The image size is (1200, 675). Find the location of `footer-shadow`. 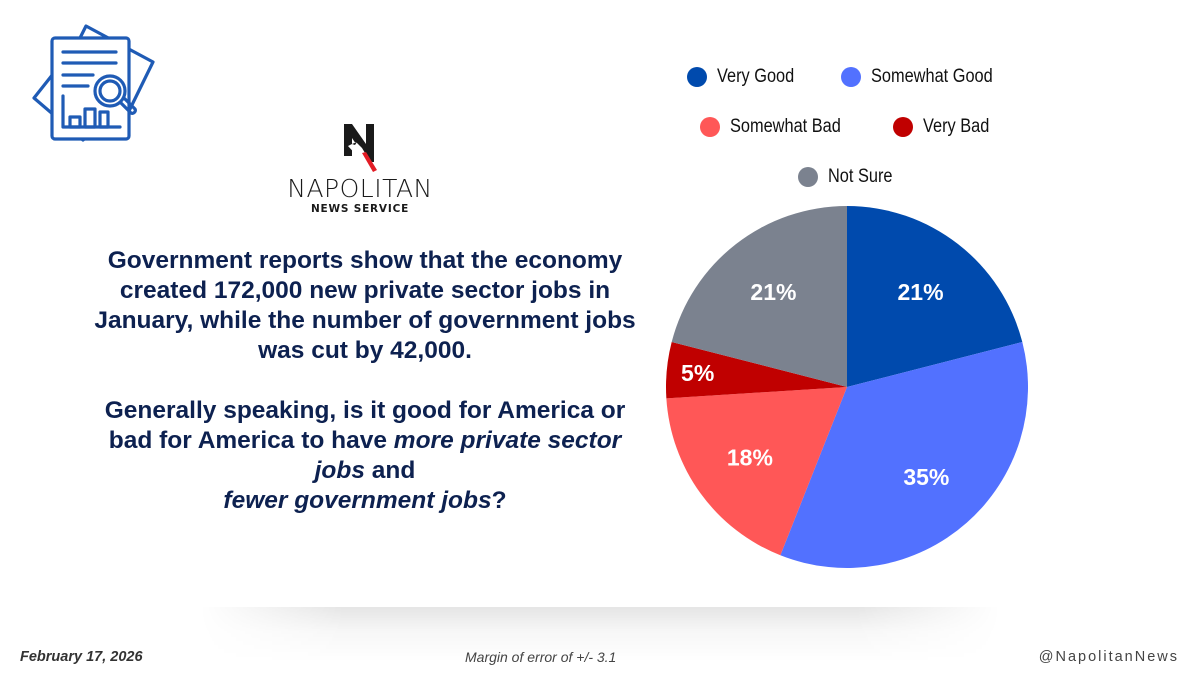

footer-shadow is located at coordinates (600, 634).